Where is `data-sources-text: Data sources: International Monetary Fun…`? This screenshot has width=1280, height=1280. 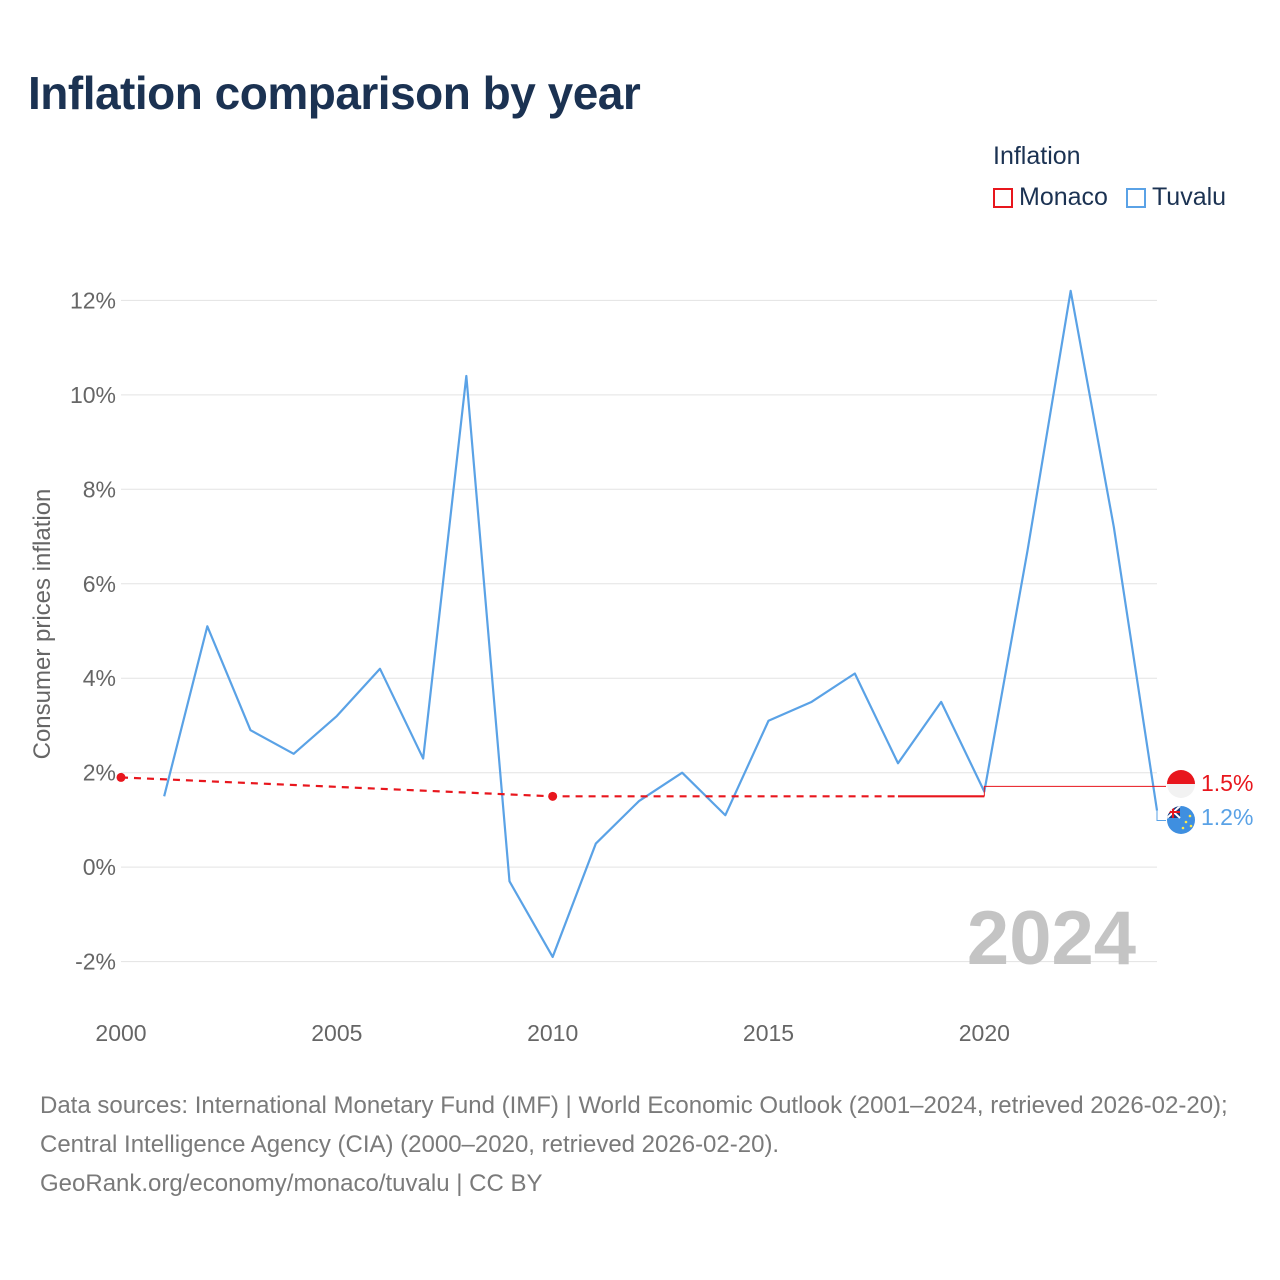 data-sources-text: Data sources: International Monetary Fun… is located at coordinates (634, 1125).